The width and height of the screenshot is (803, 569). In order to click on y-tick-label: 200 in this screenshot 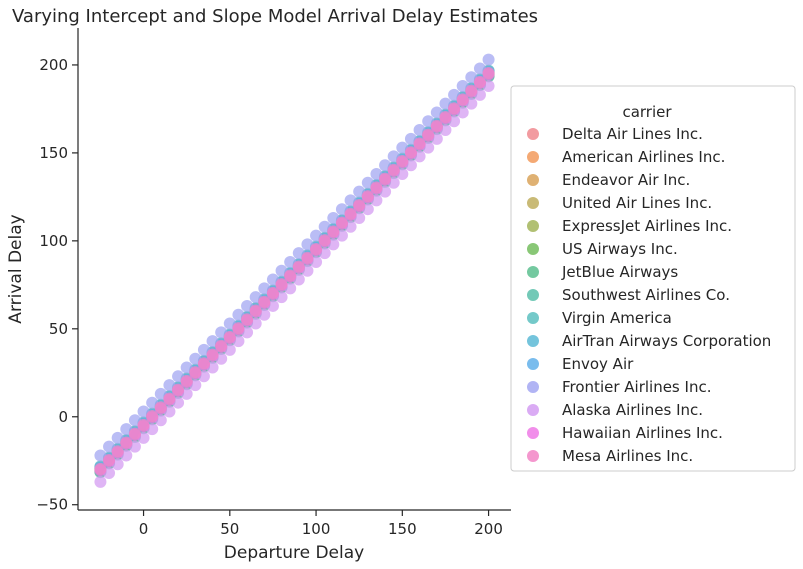, I will do `click(53, 65)`.